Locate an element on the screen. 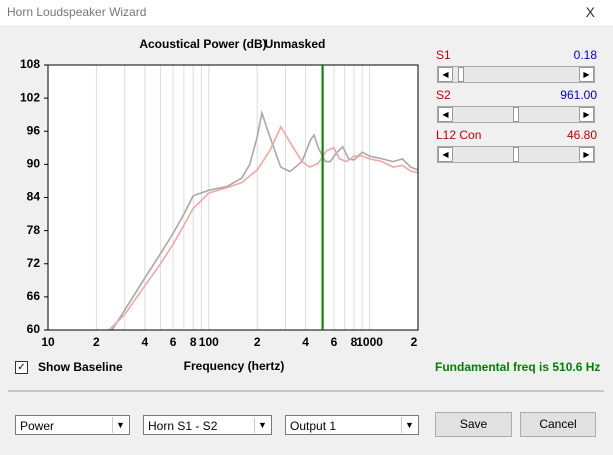 This screenshot has height=455, width=613. x-tick-label: 1000 is located at coordinates (369, 342).